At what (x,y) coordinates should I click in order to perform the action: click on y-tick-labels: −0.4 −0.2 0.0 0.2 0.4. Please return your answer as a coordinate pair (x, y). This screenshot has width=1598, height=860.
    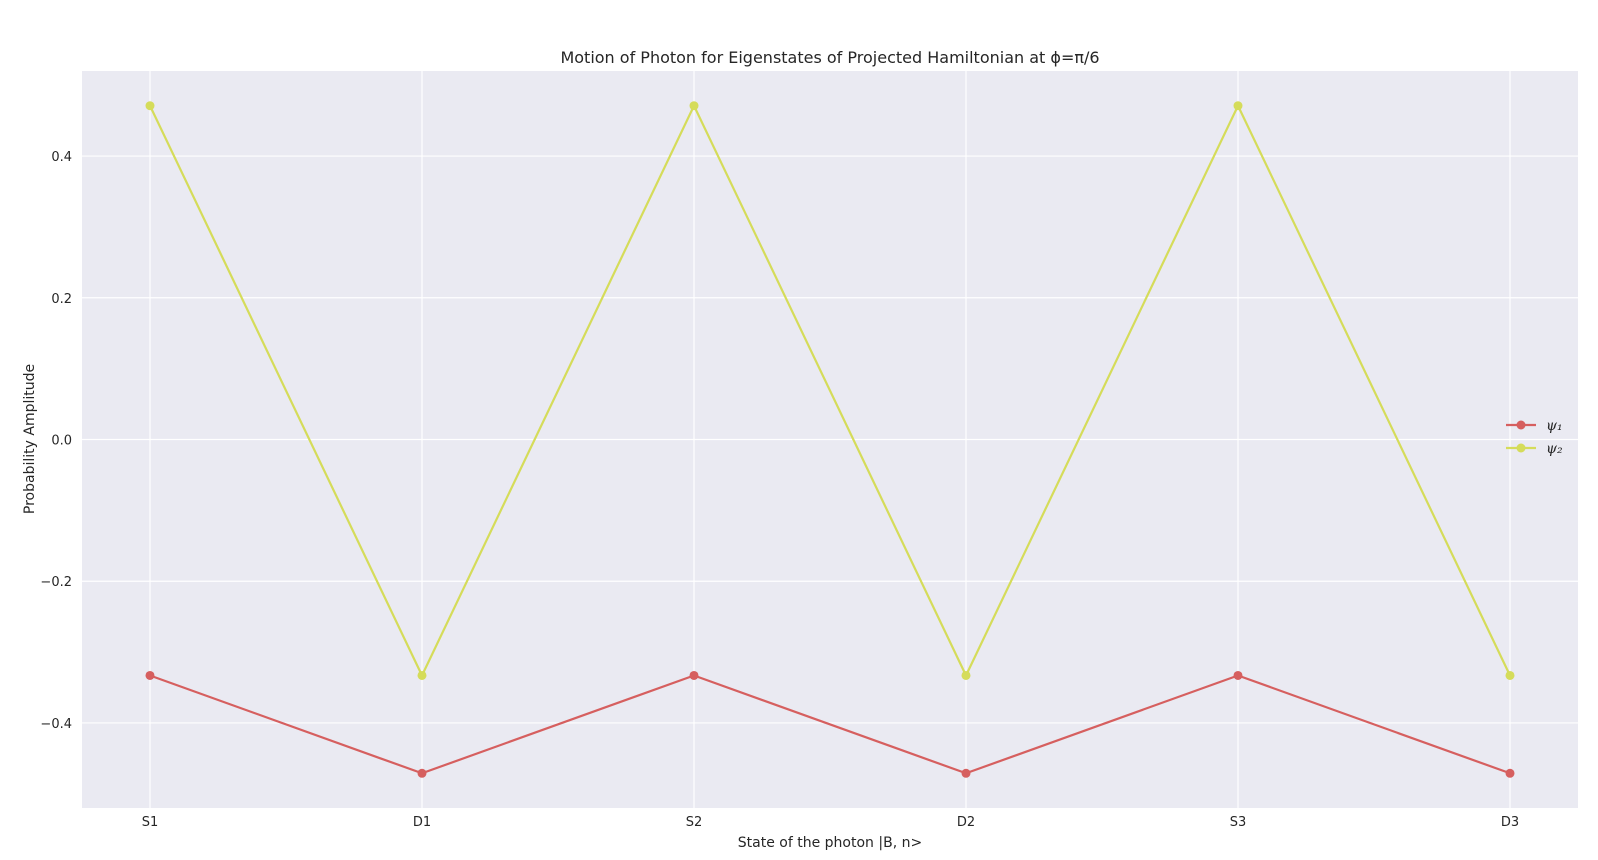
    Looking at the image, I should click on (56, 441).